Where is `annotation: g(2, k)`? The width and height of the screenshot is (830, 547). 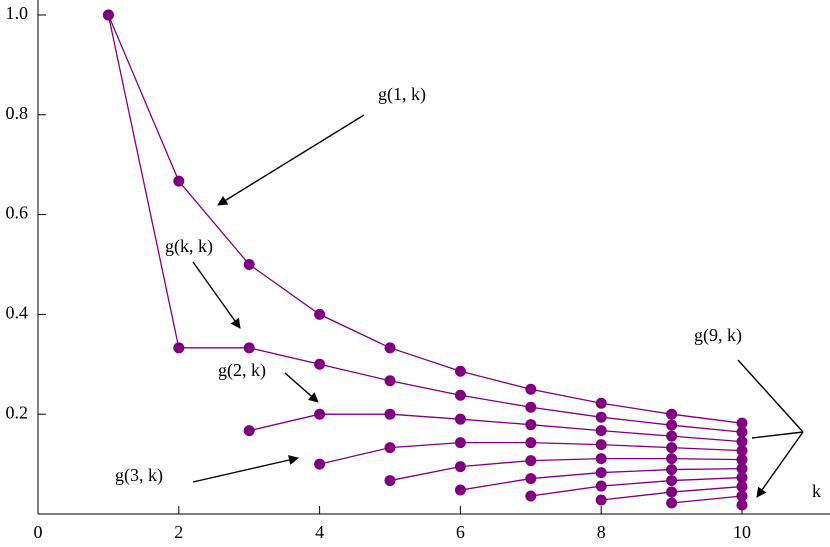
annotation: g(2, k) is located at coordinates (242, 370).